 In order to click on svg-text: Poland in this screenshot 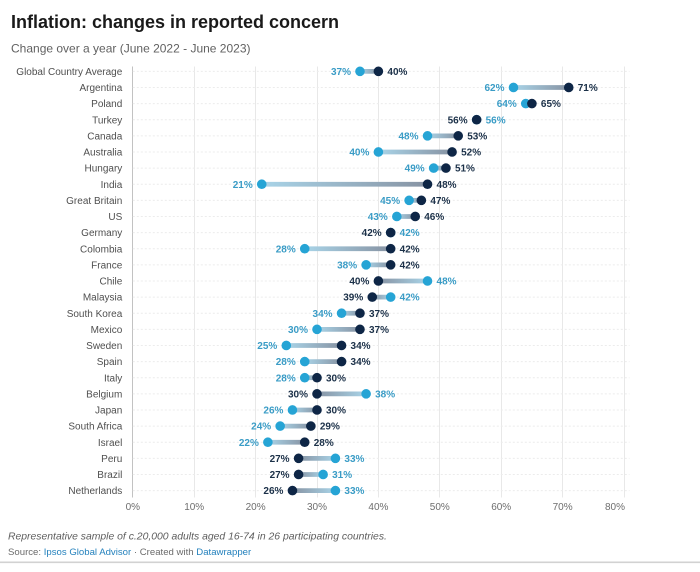, I will do `click(106, 104)`.